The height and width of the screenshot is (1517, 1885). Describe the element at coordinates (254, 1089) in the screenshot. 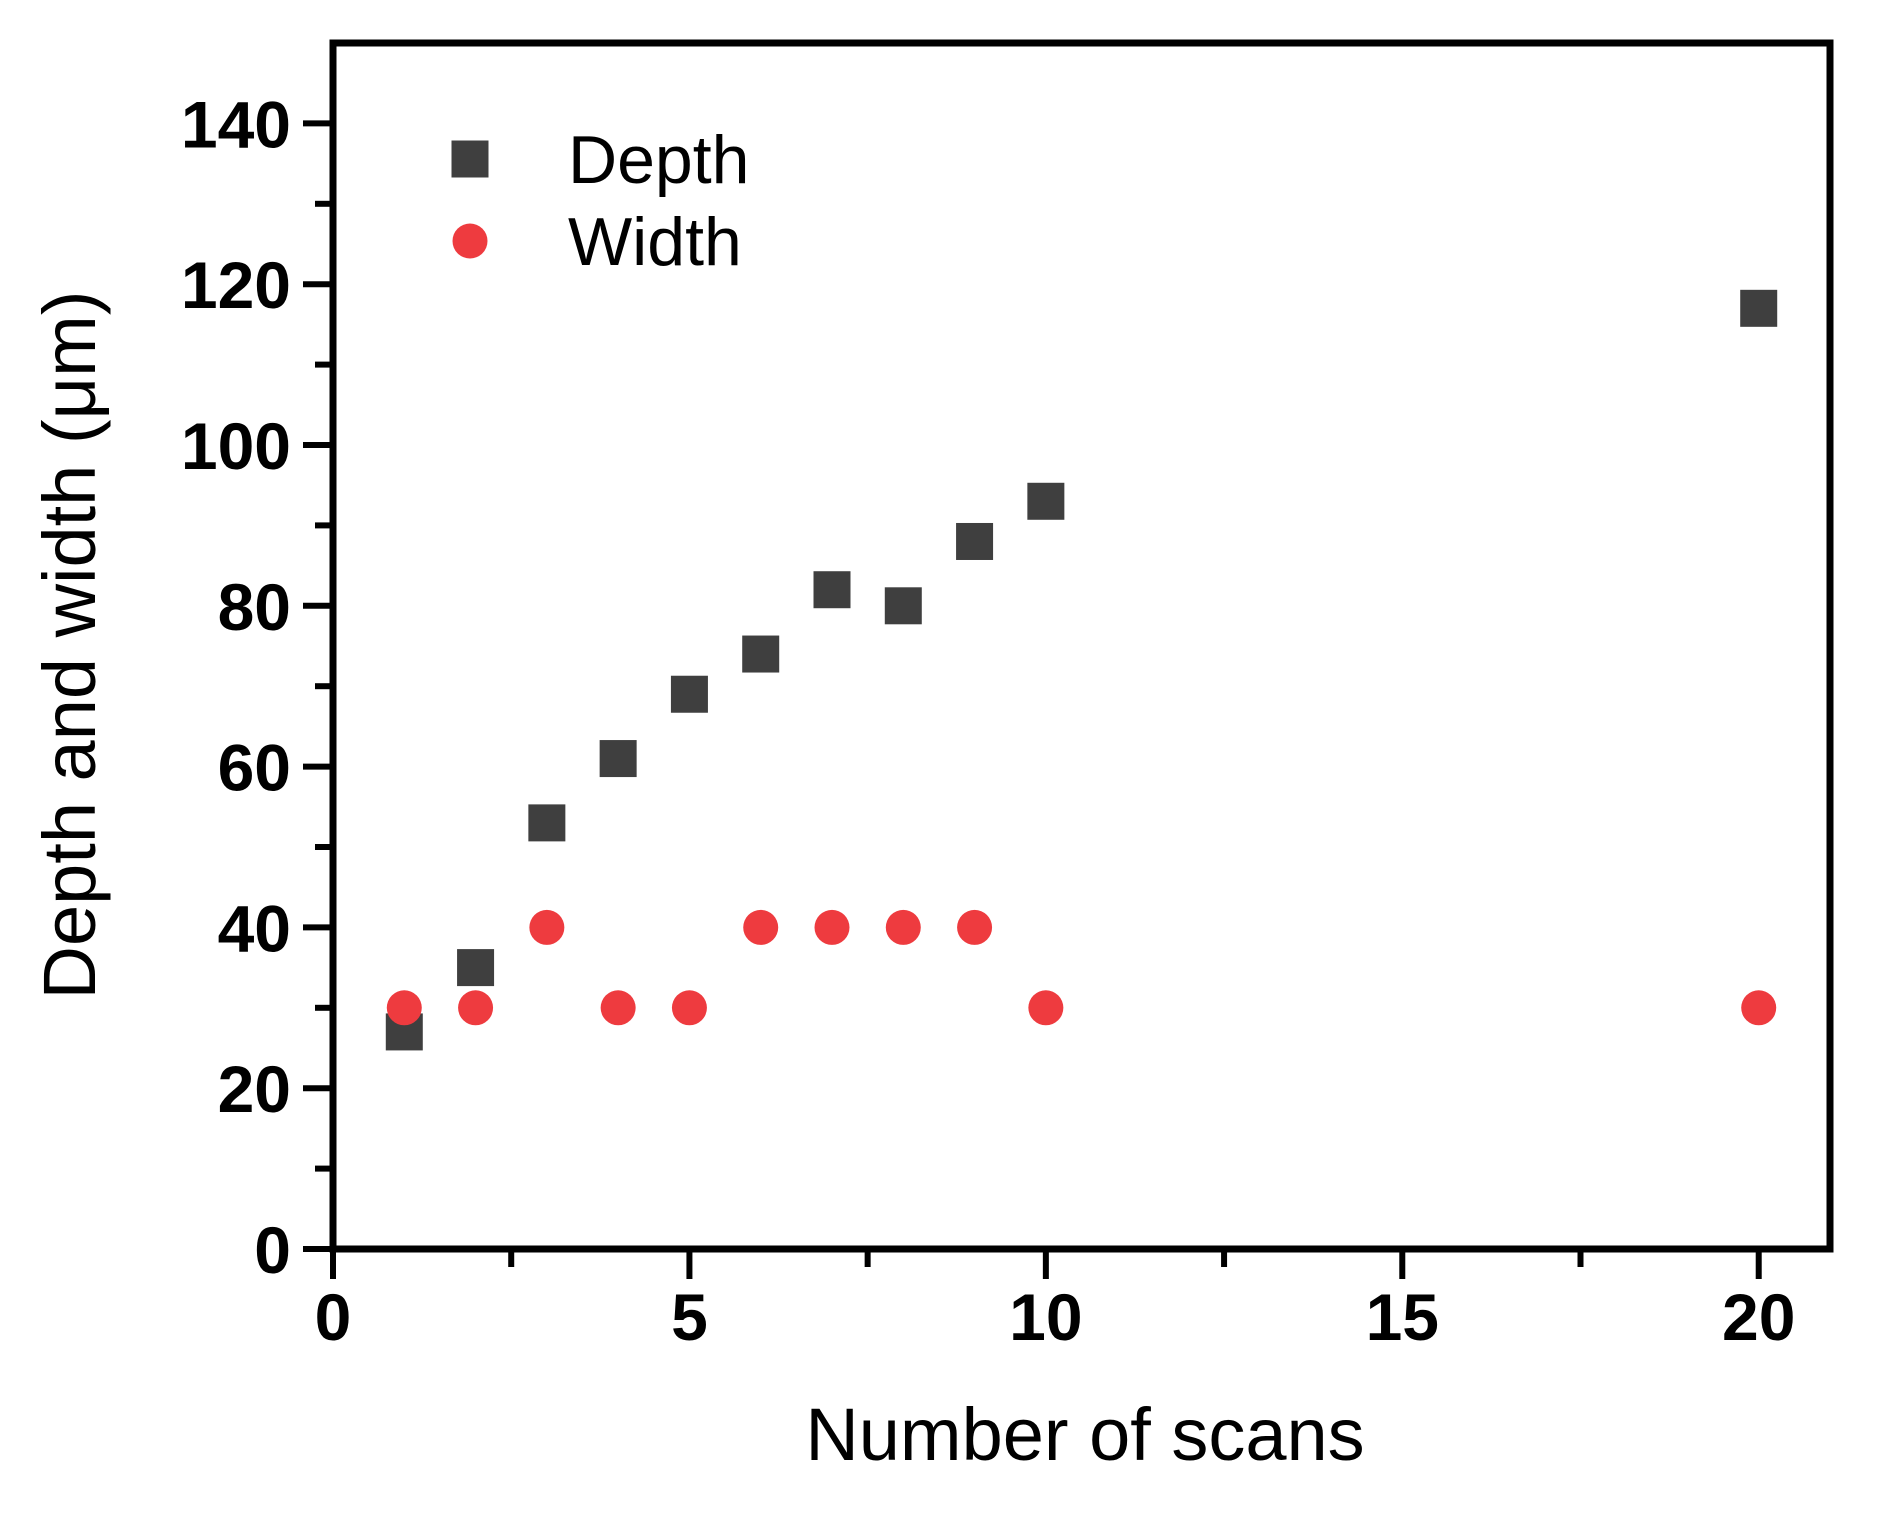

I see `y-tick-label: 20` at that location.